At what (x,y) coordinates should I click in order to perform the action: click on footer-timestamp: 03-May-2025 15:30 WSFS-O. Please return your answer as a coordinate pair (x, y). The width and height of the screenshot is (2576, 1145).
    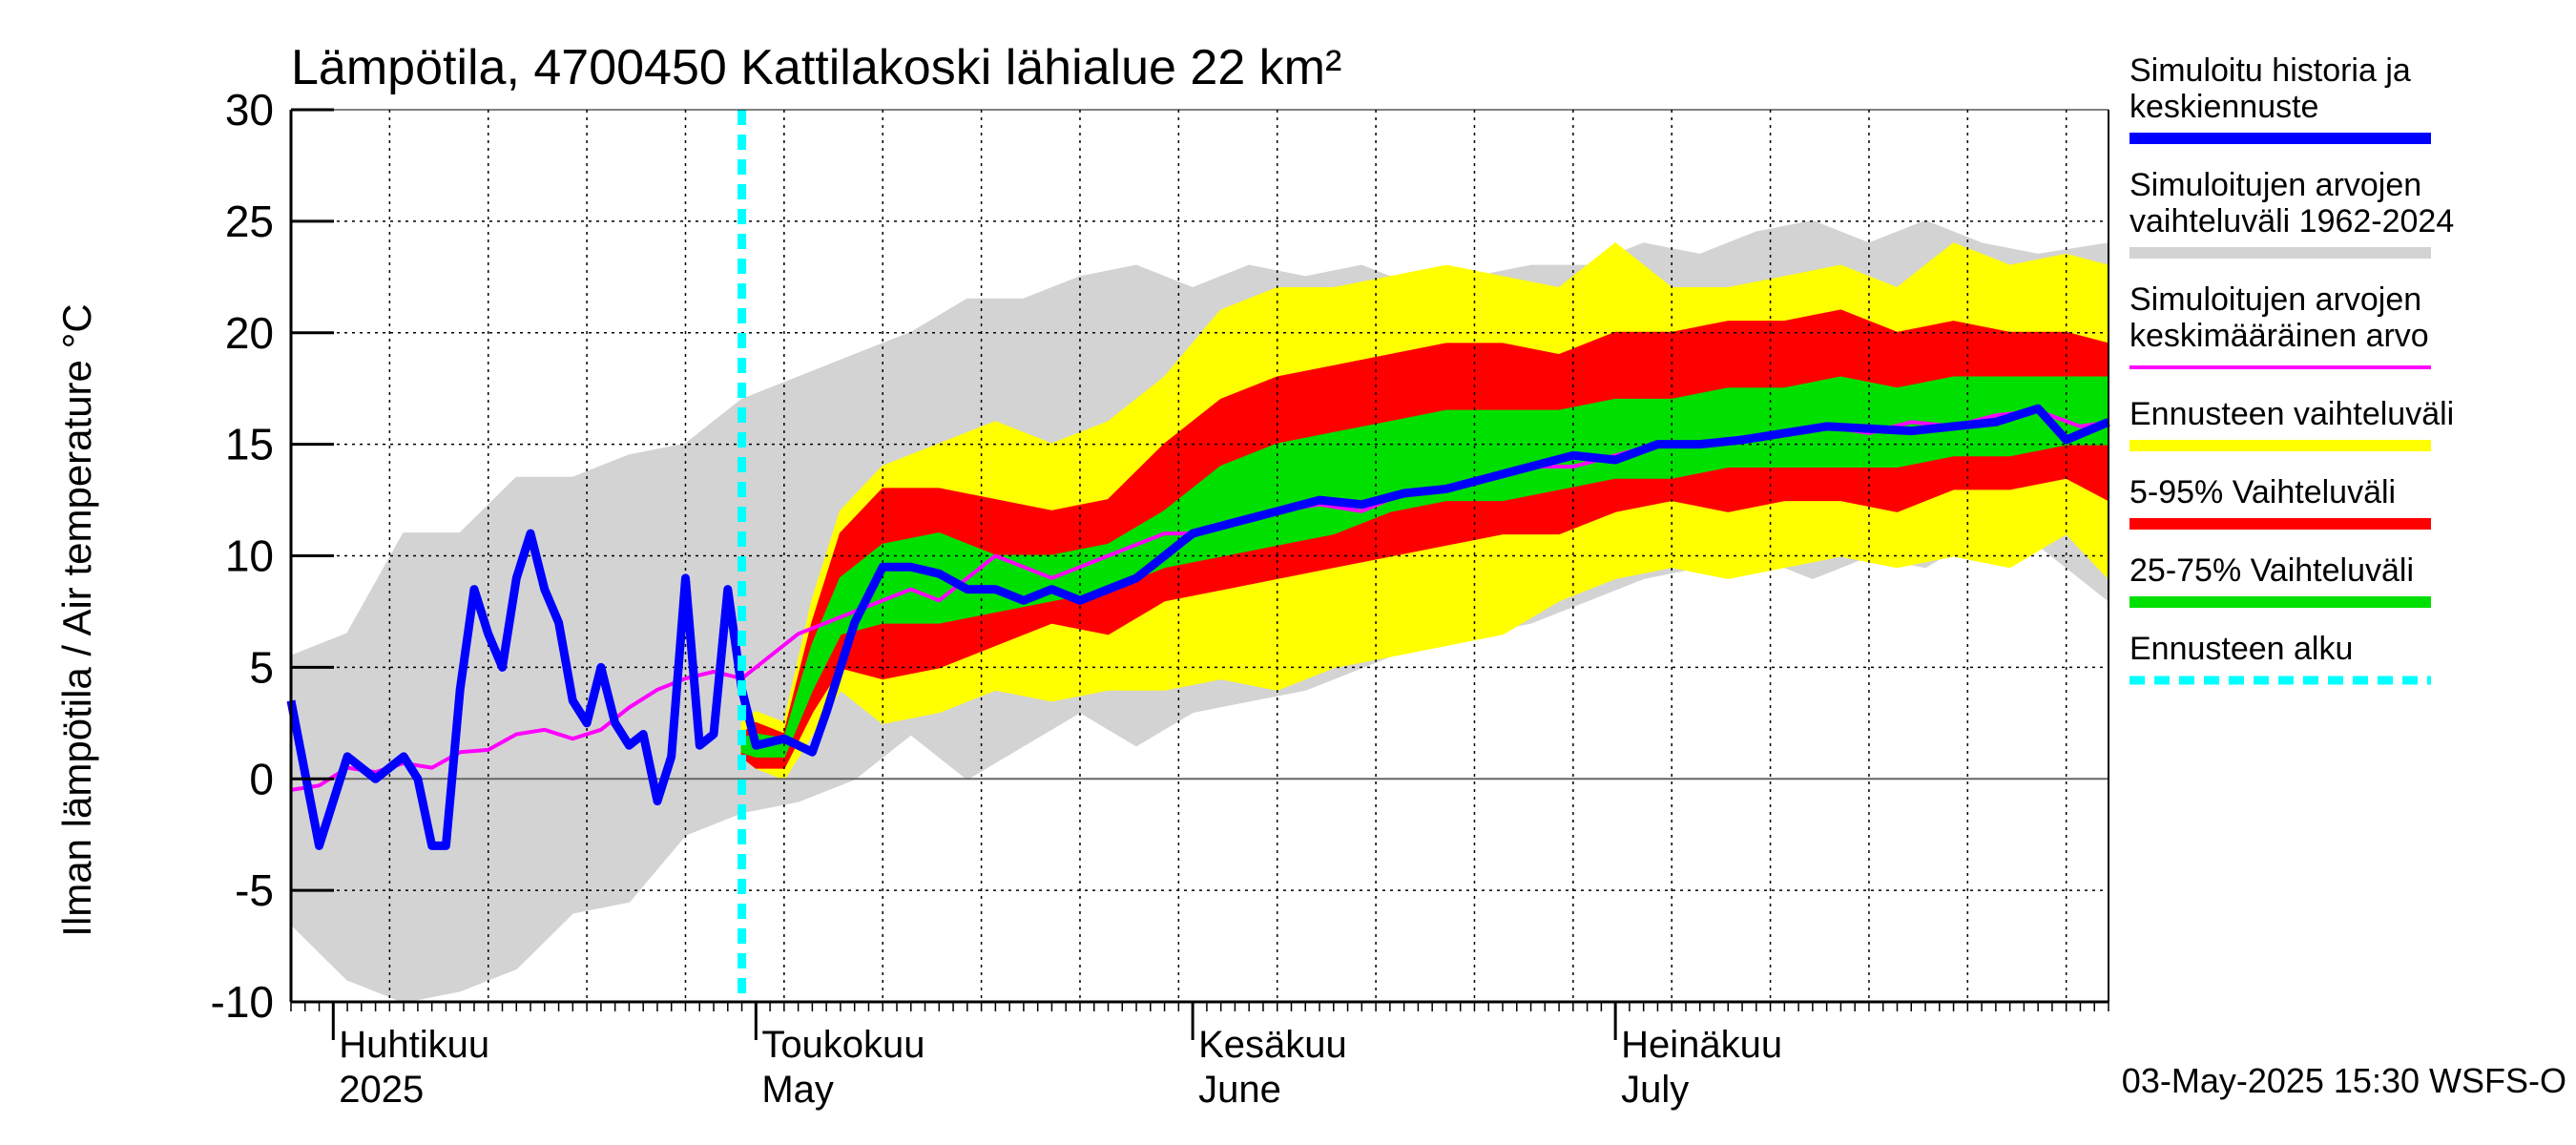
    Looking at the image, I should click on (2344, 1081).